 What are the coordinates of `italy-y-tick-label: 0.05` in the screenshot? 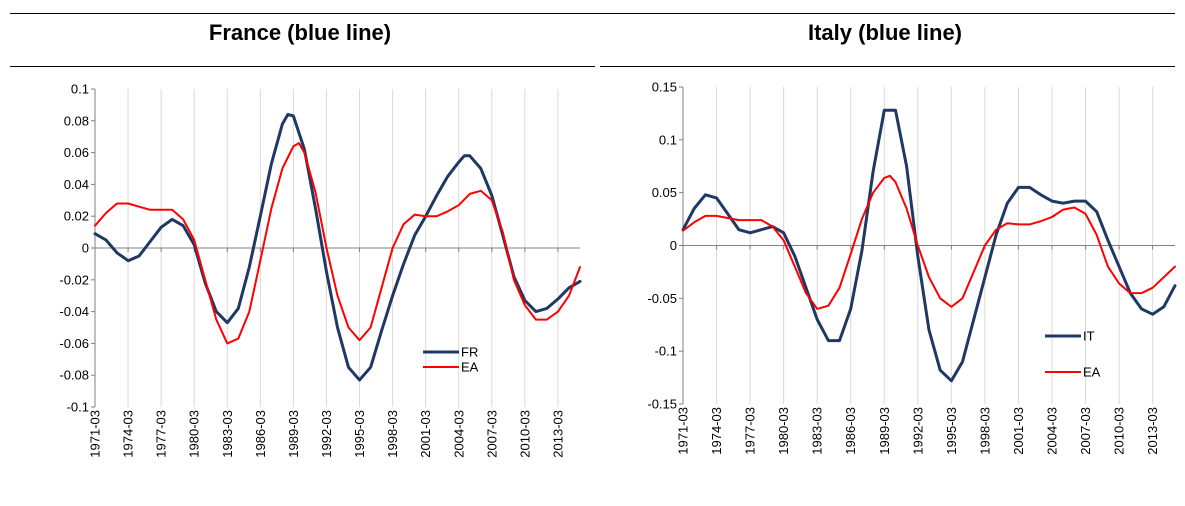 It's located at (664, 192).